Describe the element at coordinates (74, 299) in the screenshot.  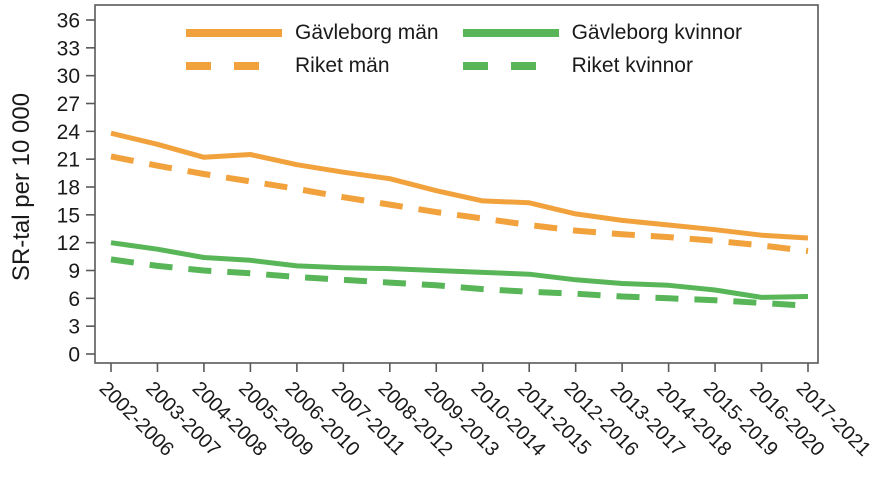
I see `y-tick-label: 6` at that location.